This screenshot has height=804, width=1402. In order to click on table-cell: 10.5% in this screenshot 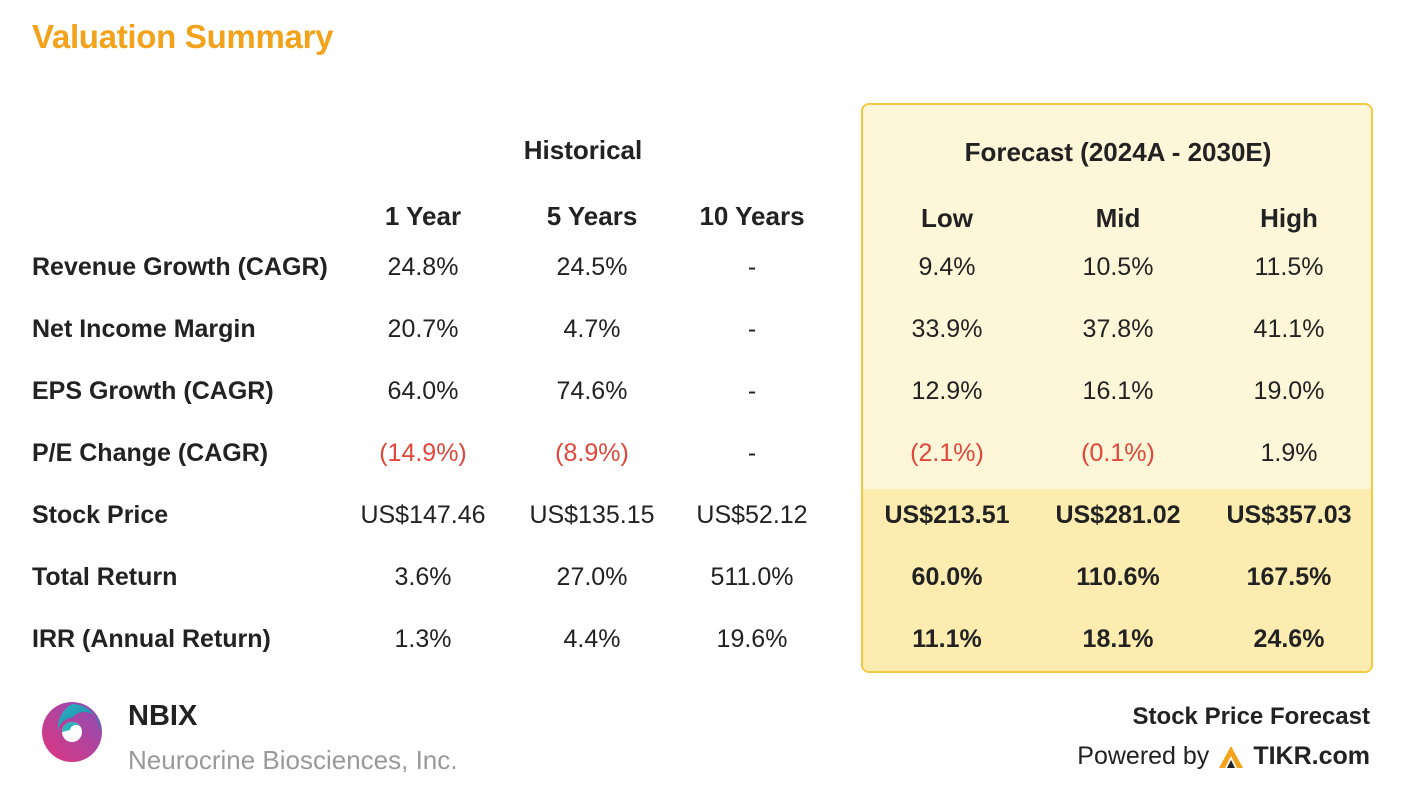, I will do `click(1118, 267)`.